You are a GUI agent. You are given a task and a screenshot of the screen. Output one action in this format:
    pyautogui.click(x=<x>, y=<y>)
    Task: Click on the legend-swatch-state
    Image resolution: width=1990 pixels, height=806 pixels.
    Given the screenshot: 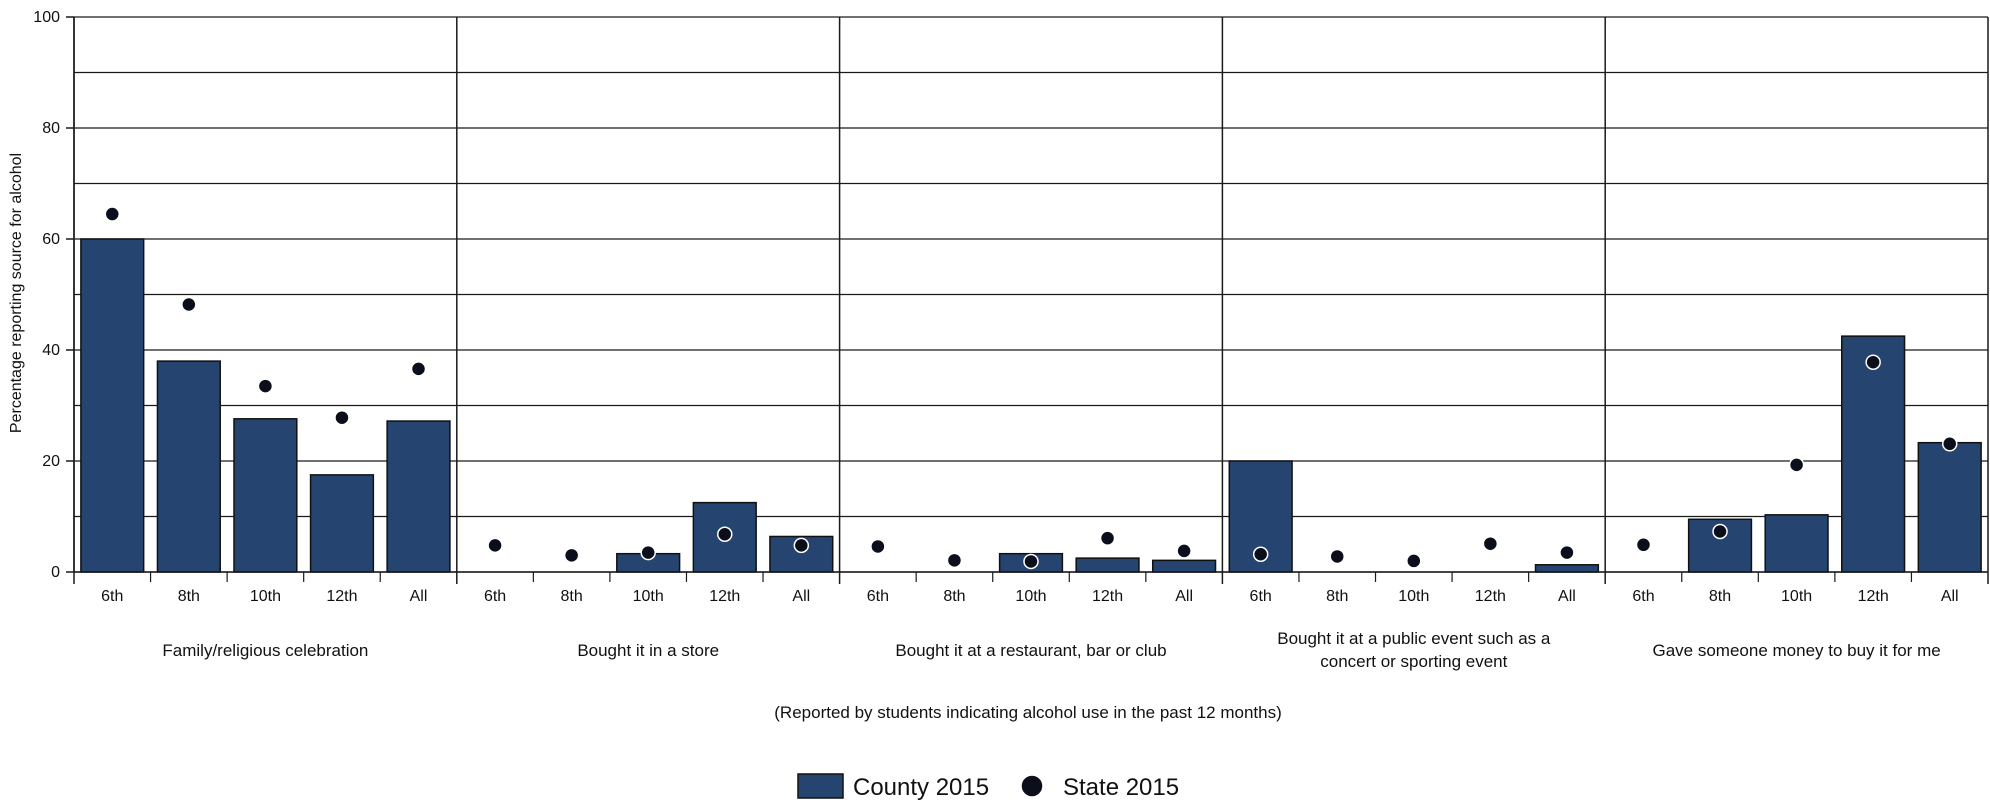 What is the action you would take?
    pyautogui.click(x=1032, y=786)
    